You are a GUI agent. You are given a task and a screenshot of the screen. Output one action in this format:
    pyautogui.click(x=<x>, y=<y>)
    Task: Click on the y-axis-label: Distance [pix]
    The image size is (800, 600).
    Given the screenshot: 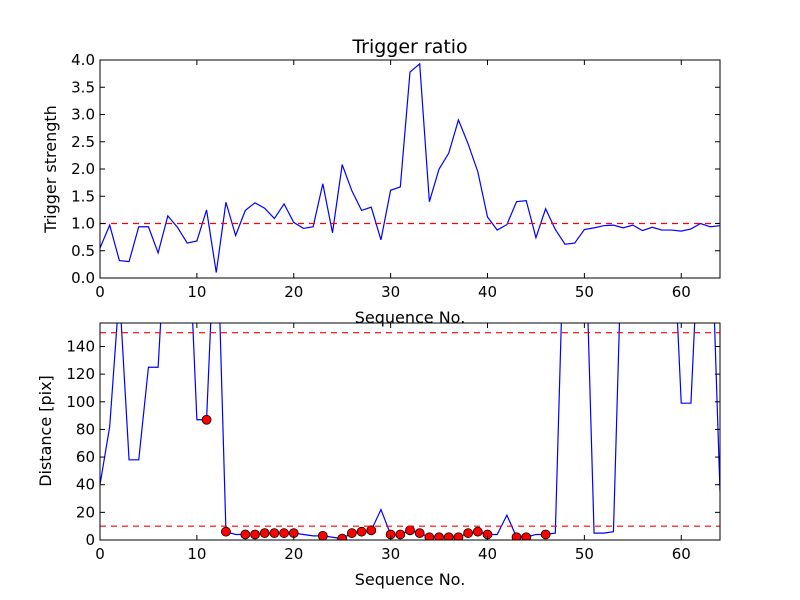 What is the action you would take?
    pyautogui.click(x=45, y=431)
    